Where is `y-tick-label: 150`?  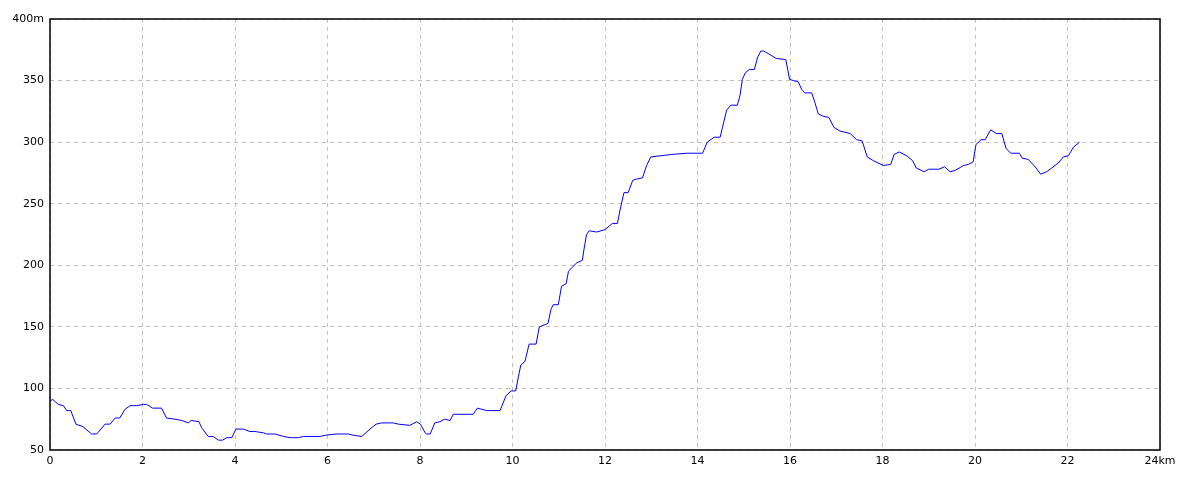 y-tick-label: 150 is located at coordinates (33, 326).